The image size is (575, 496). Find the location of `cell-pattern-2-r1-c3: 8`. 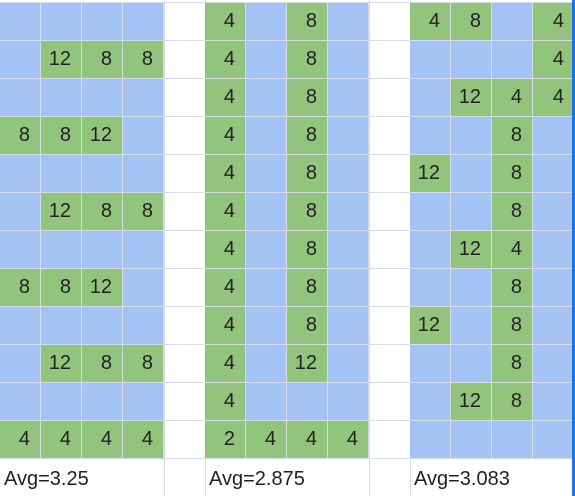

cell-pattern-2-r1-c3: 8 is located at coordinates (307, 22).